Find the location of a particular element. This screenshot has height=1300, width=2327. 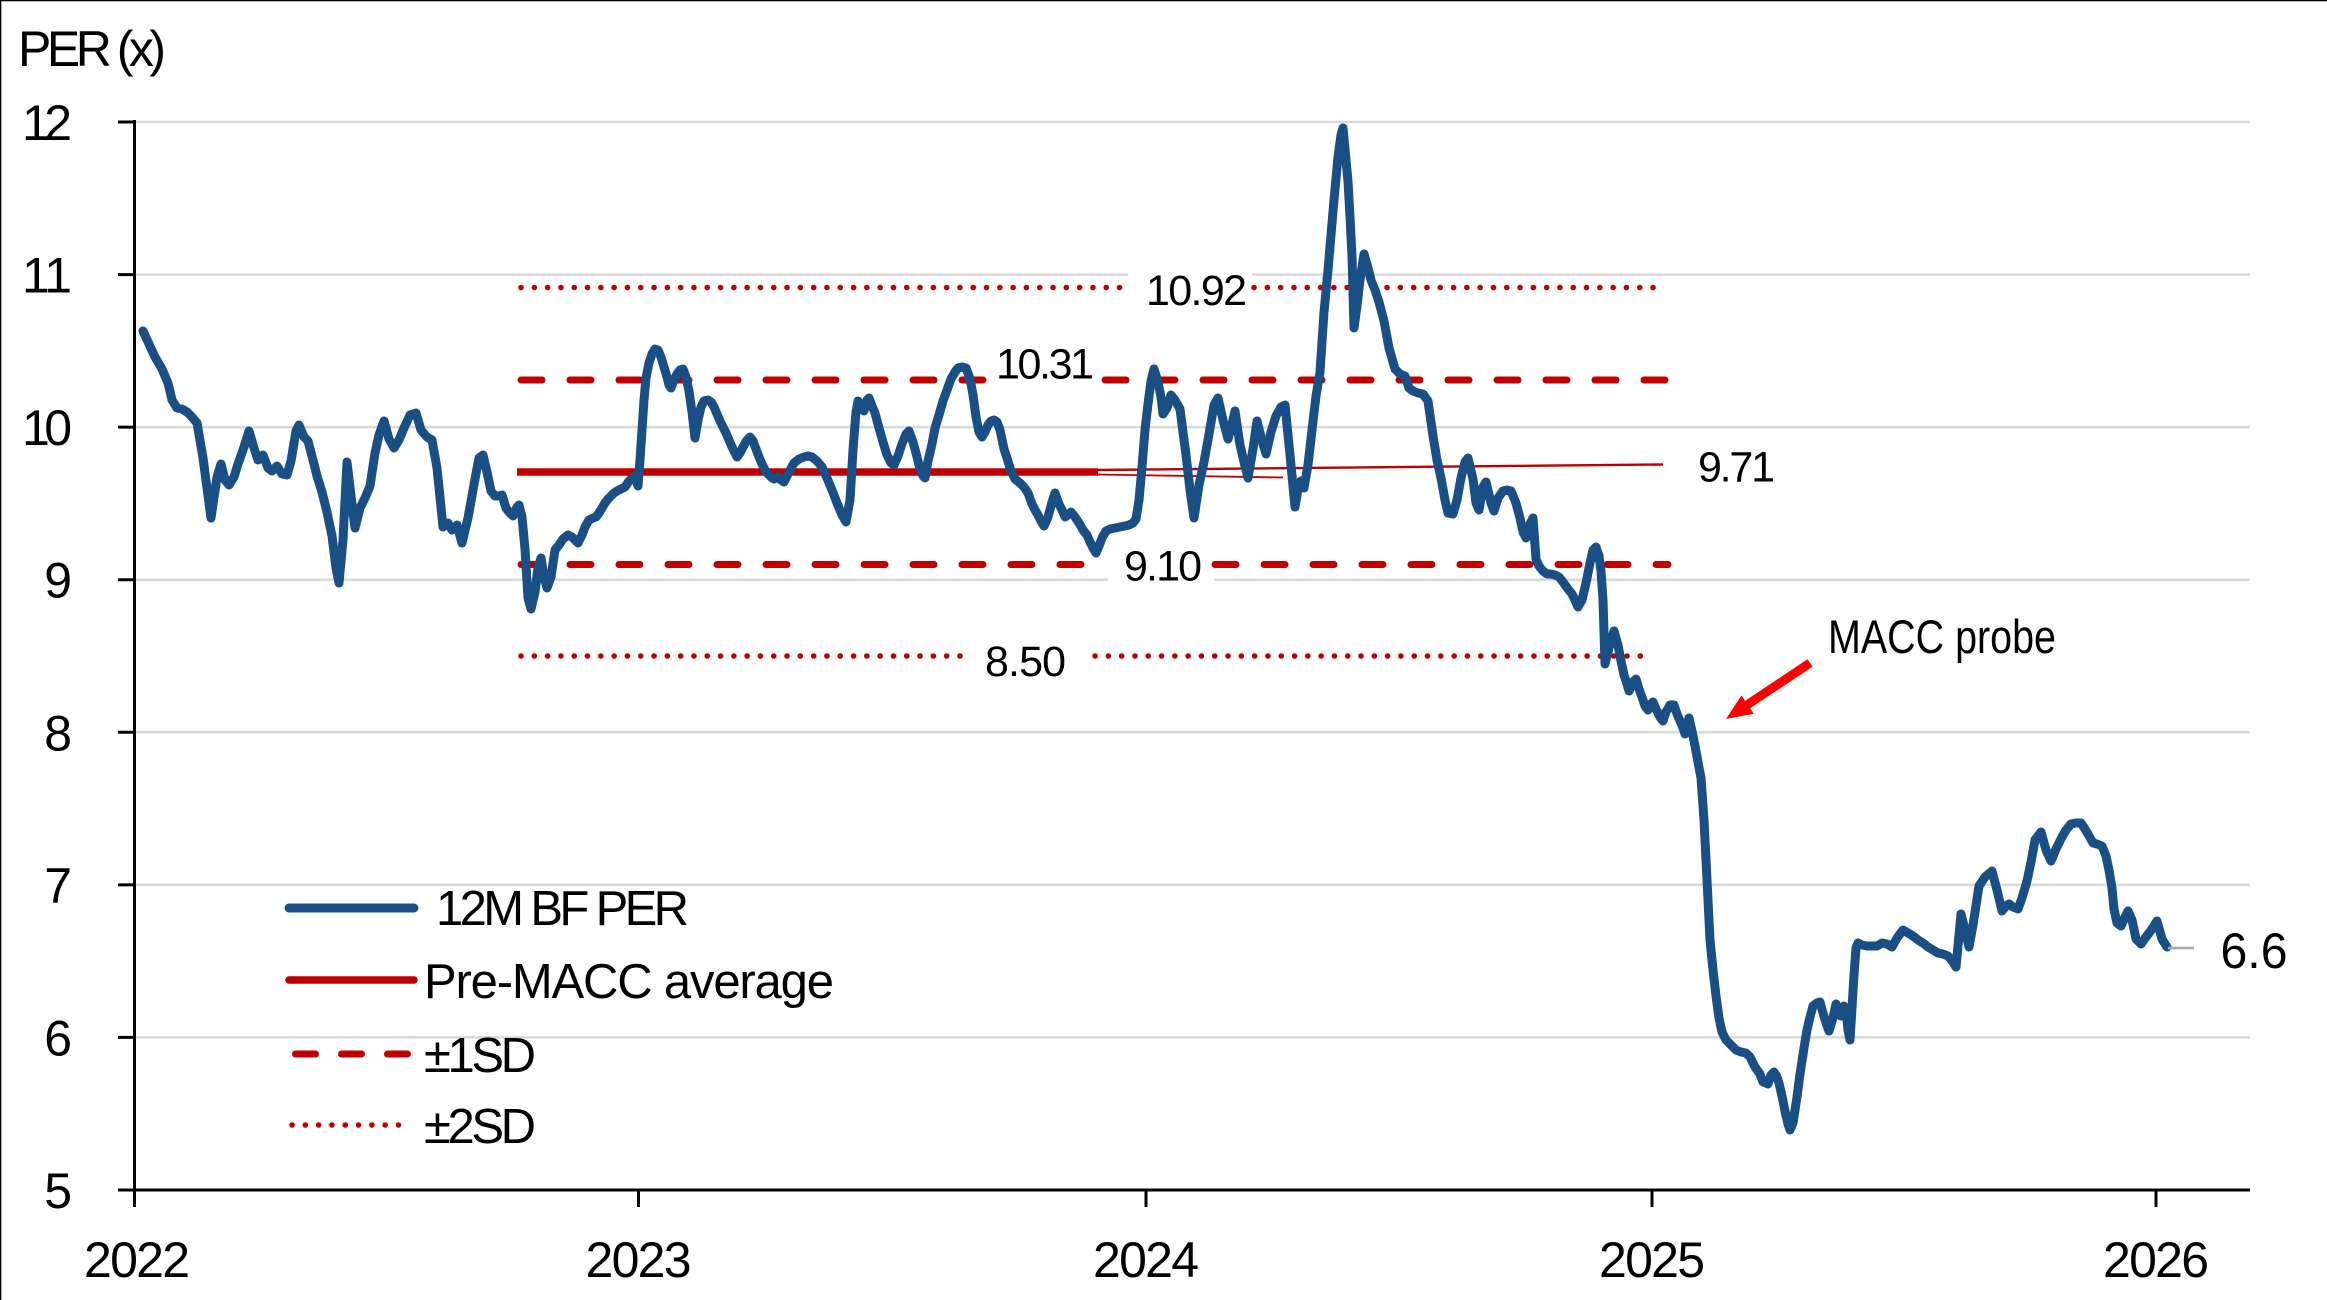

svg-text: Pre-MACC average is located at coordinates (629, 982).